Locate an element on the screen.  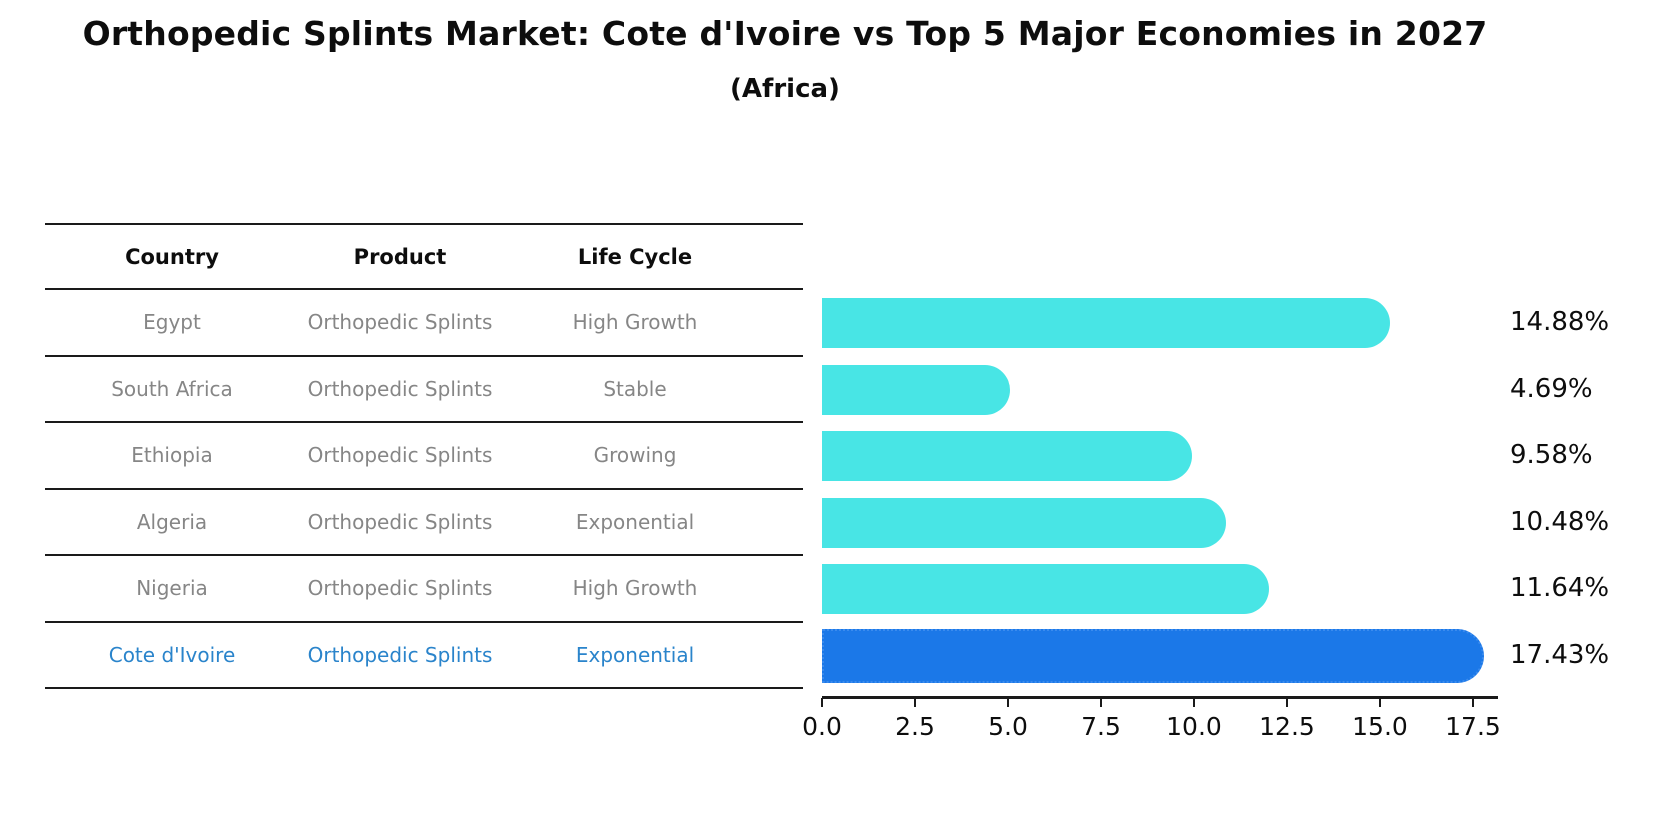
x-tick-label: 15.0 is located at coordinates (1380, 726).